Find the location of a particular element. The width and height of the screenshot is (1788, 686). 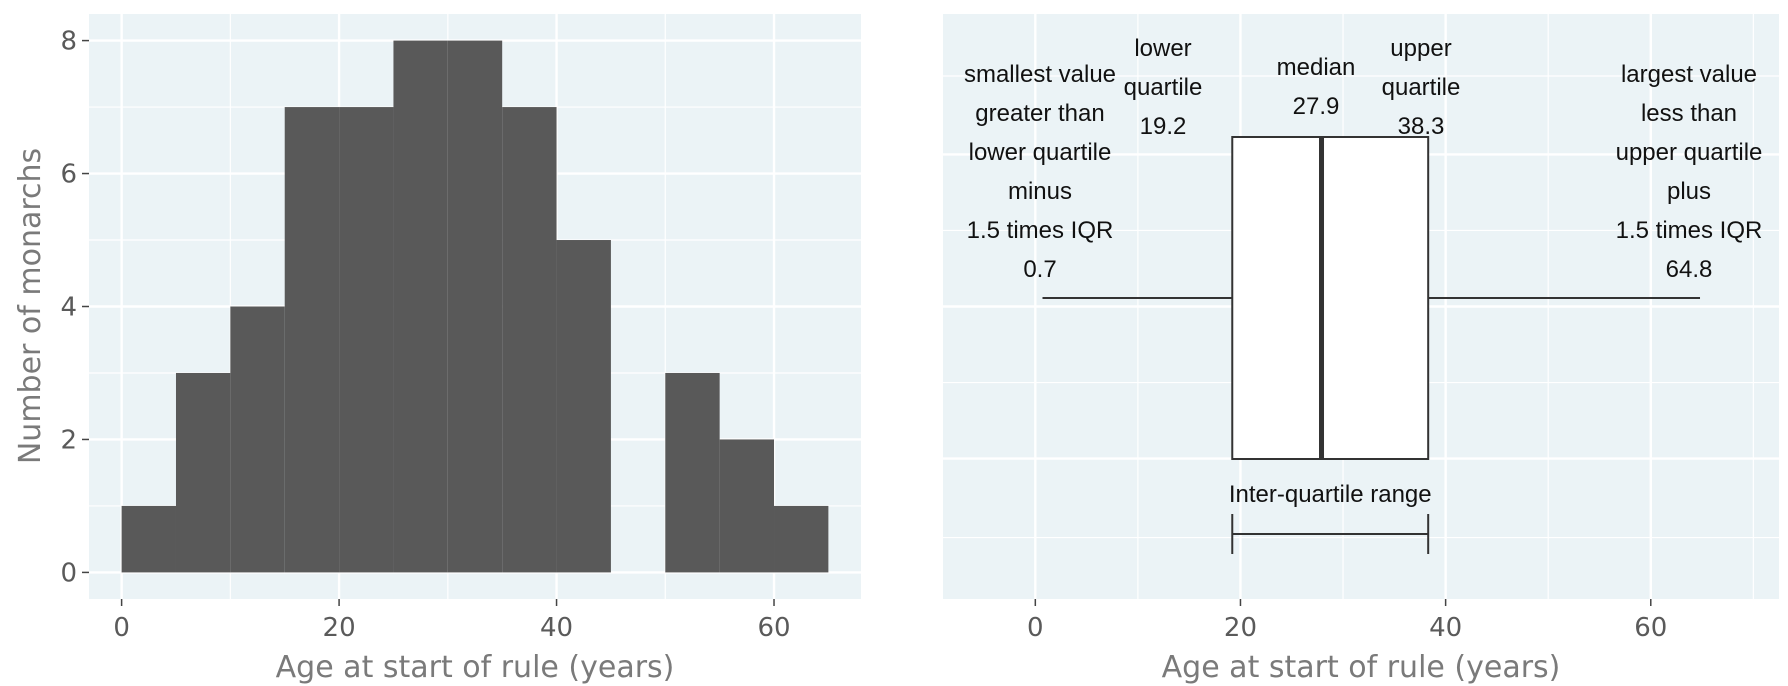

annotation-upper-quartile: upper quartile 38.3 is located at coordinates (1421, 87).